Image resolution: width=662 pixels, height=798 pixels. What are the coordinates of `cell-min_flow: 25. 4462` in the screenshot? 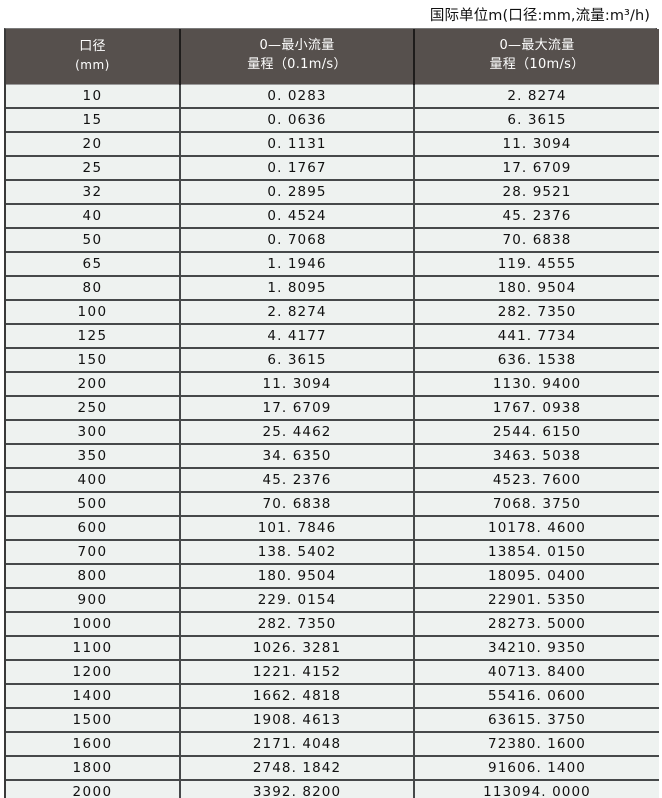 It's located at (297, 432).